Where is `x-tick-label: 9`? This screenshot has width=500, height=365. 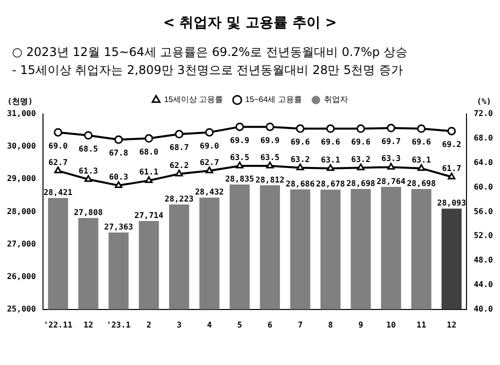 x-tick-label: 9 is located at coordinates (361, 325).